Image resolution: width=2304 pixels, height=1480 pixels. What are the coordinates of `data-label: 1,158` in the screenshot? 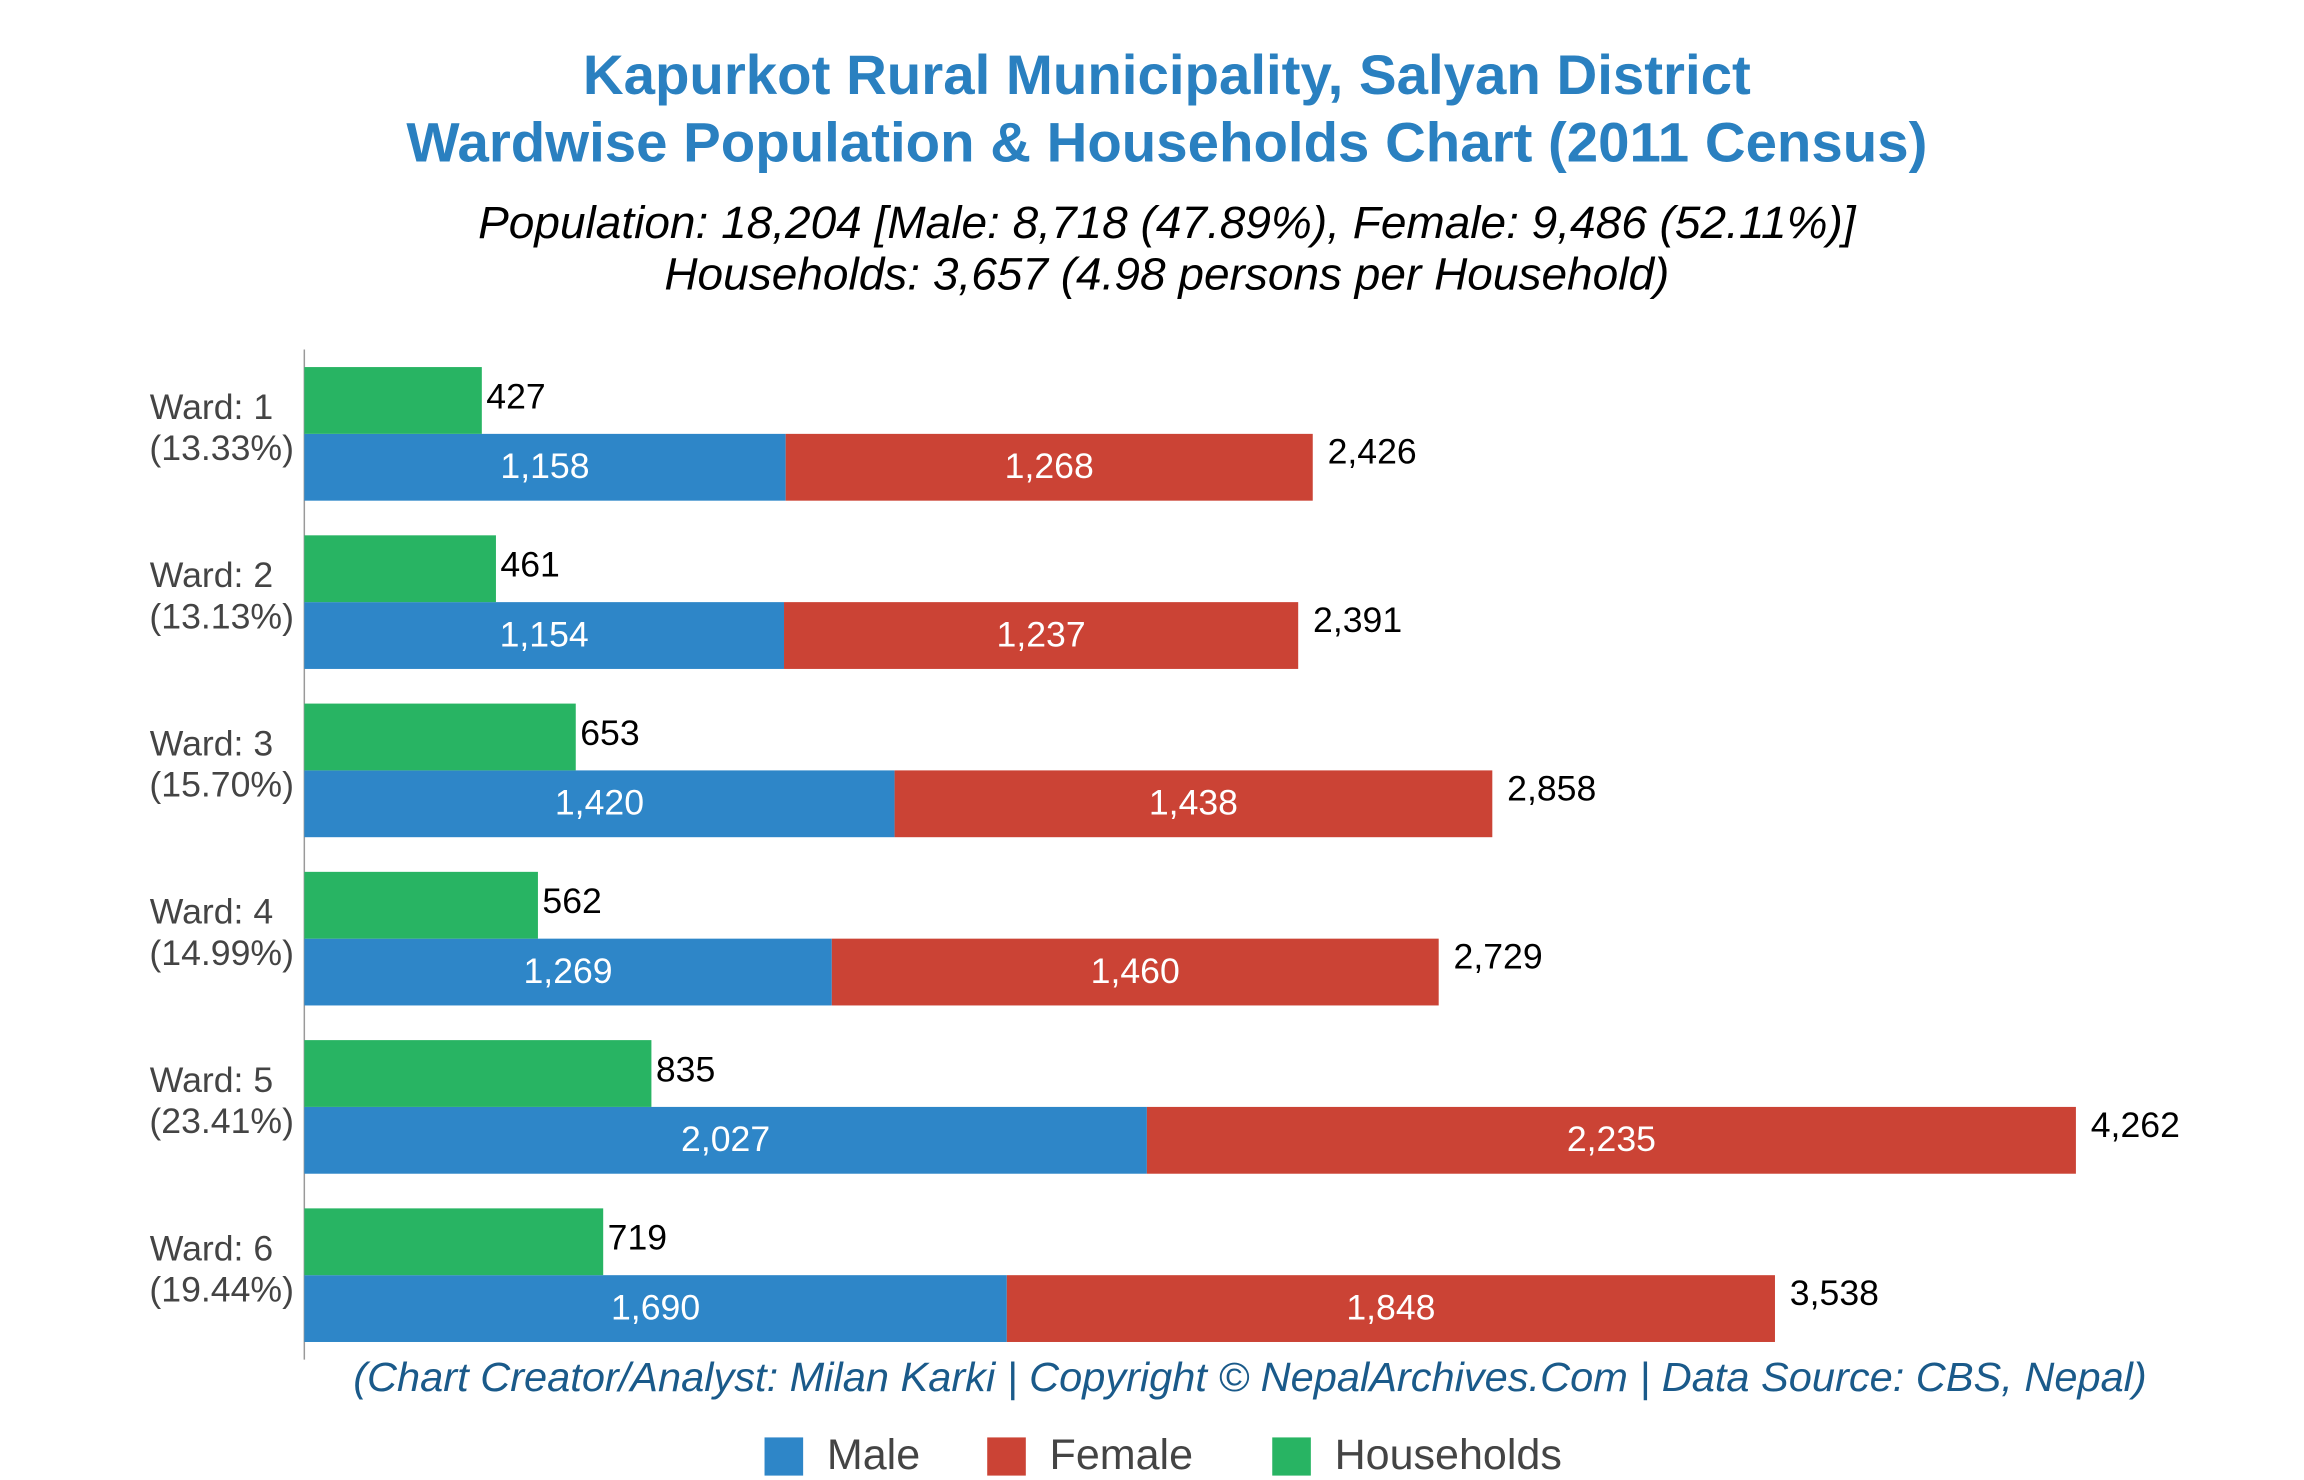 It's located at (544, 466).